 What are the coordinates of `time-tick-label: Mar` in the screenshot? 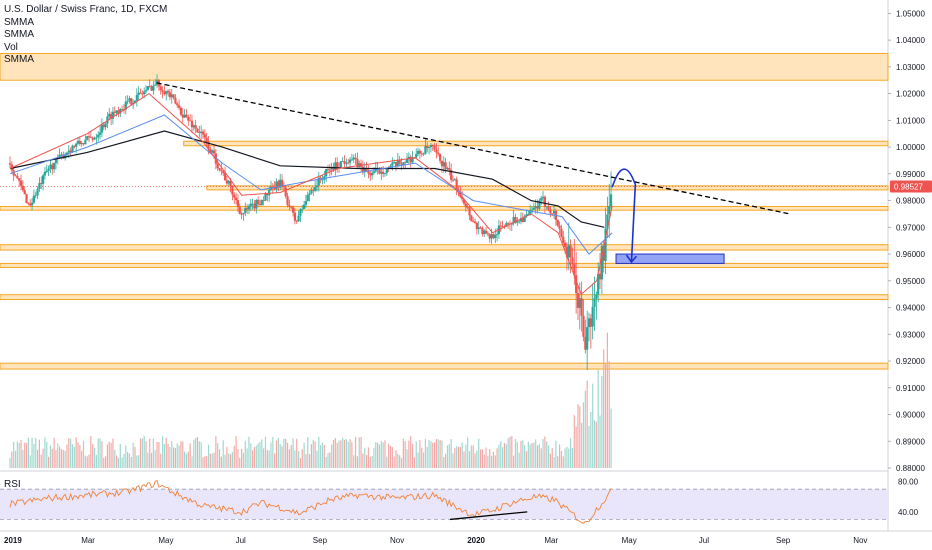 It's located at (551, 540).